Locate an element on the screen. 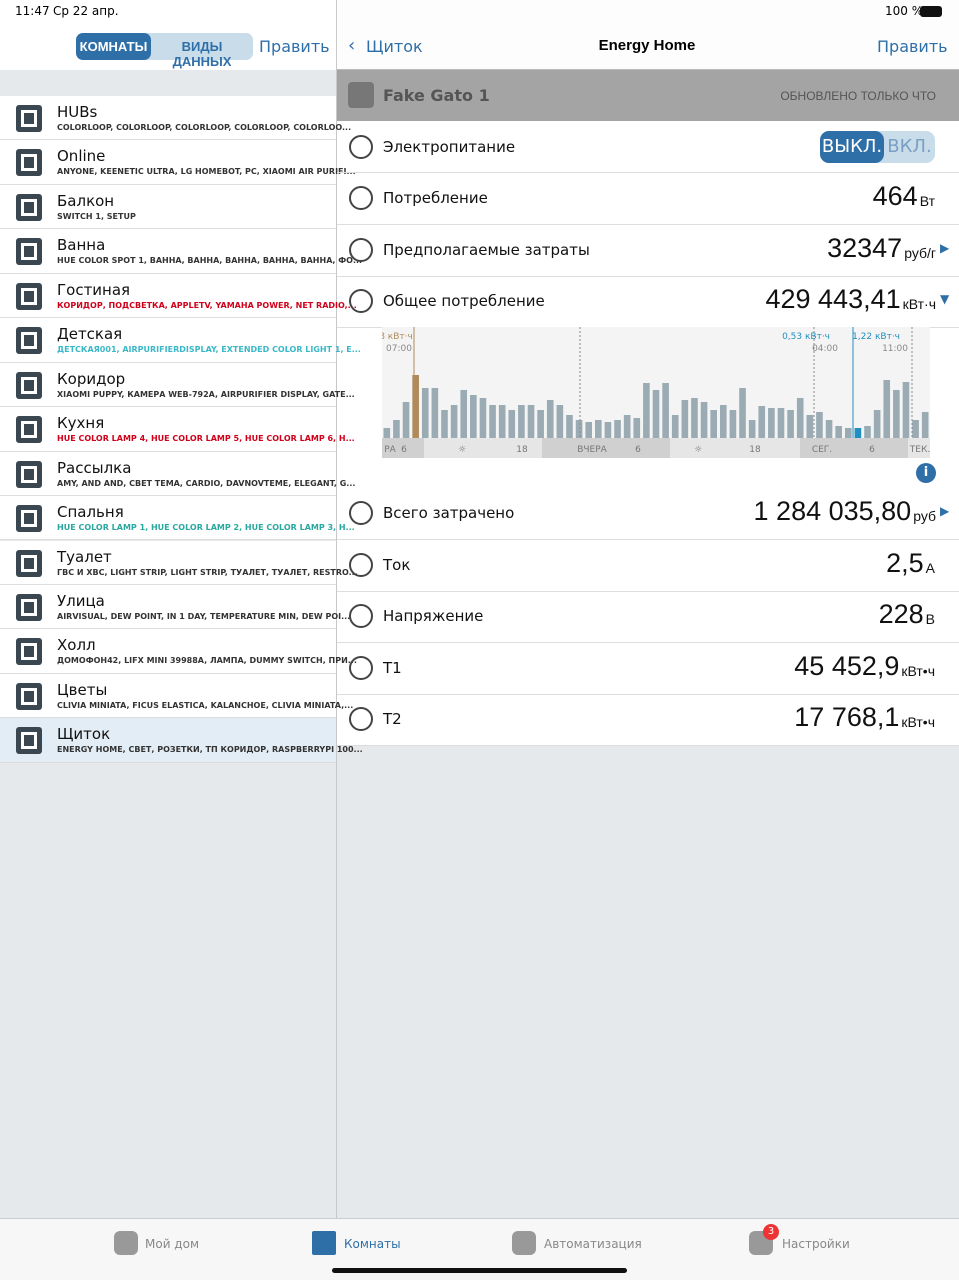 The height and width of the screenshot is (1280, 959). room-name: Детская is located at coordinates (90, 334).